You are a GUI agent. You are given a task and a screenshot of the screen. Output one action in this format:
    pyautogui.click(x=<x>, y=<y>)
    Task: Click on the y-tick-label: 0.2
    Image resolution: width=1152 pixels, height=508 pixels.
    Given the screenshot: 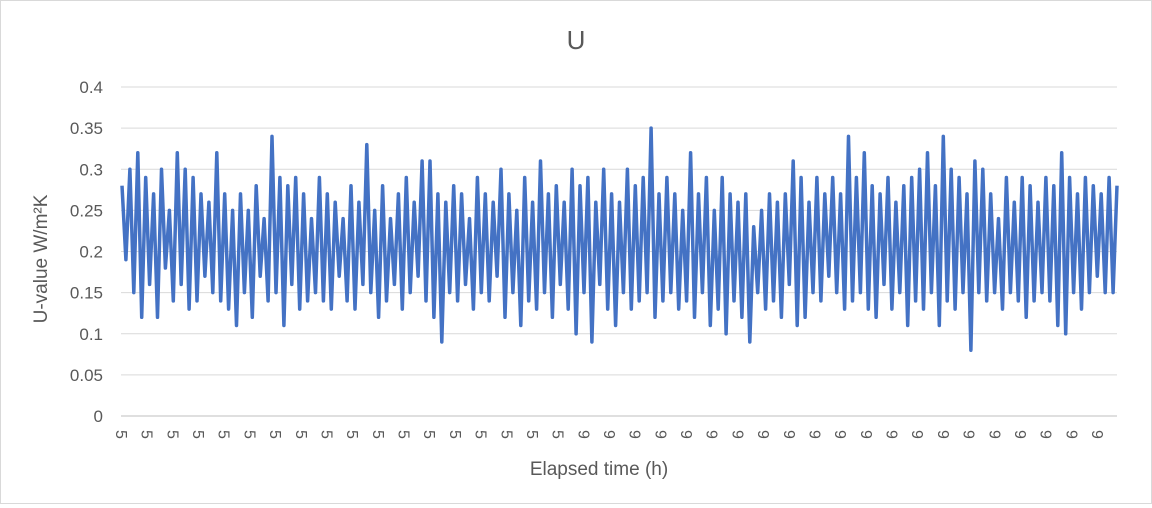 What is the action you would take?
    pyautogui.click(x=91, y=252)
    